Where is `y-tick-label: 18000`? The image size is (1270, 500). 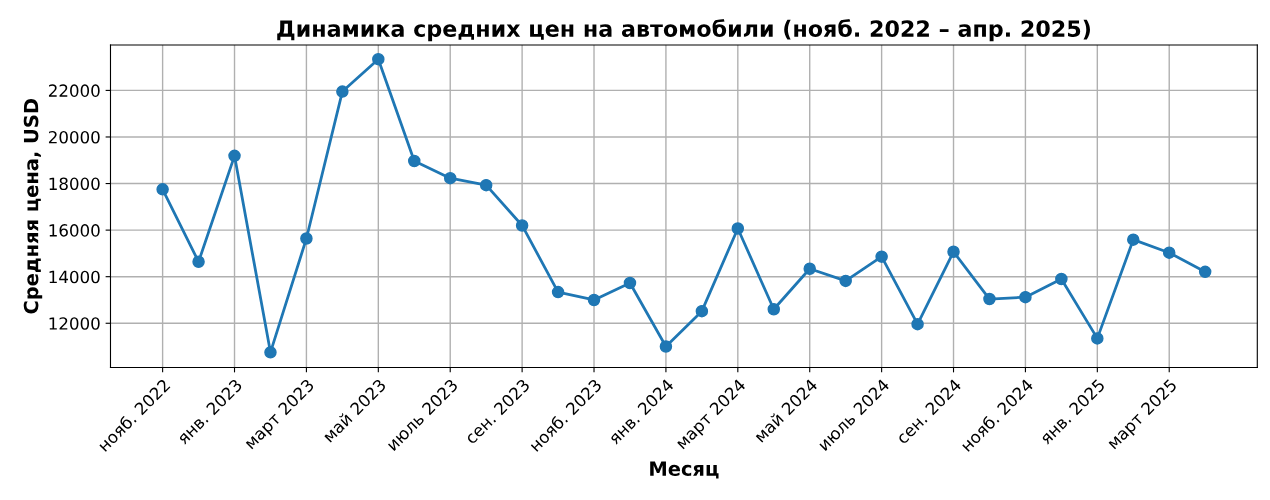
y-tick-label: 18000 is located at coordinates (74, 184).